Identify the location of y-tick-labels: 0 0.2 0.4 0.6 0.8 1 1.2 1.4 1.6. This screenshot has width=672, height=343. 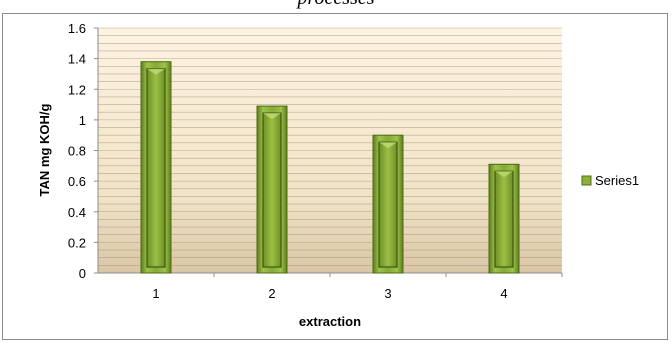
(83, 151).